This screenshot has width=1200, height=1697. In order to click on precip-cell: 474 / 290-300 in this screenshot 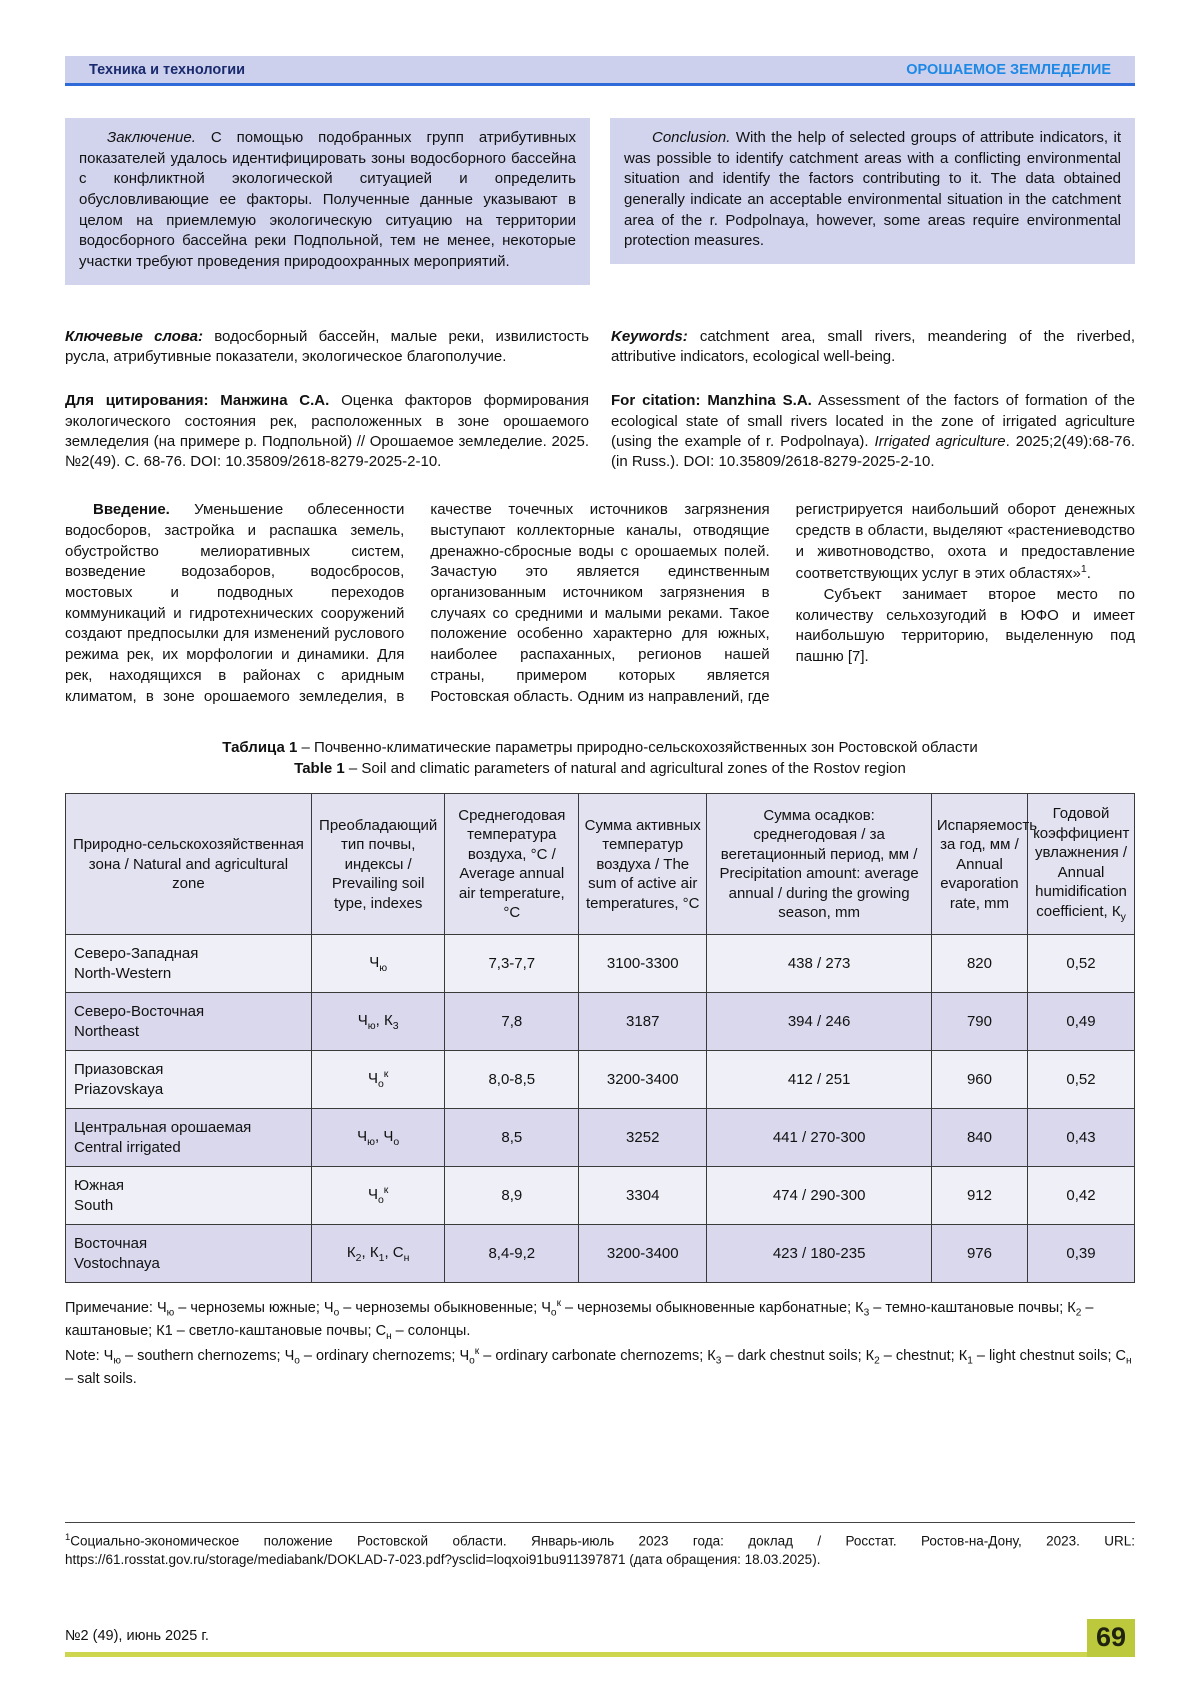, I will do `click(819, 1196)`.